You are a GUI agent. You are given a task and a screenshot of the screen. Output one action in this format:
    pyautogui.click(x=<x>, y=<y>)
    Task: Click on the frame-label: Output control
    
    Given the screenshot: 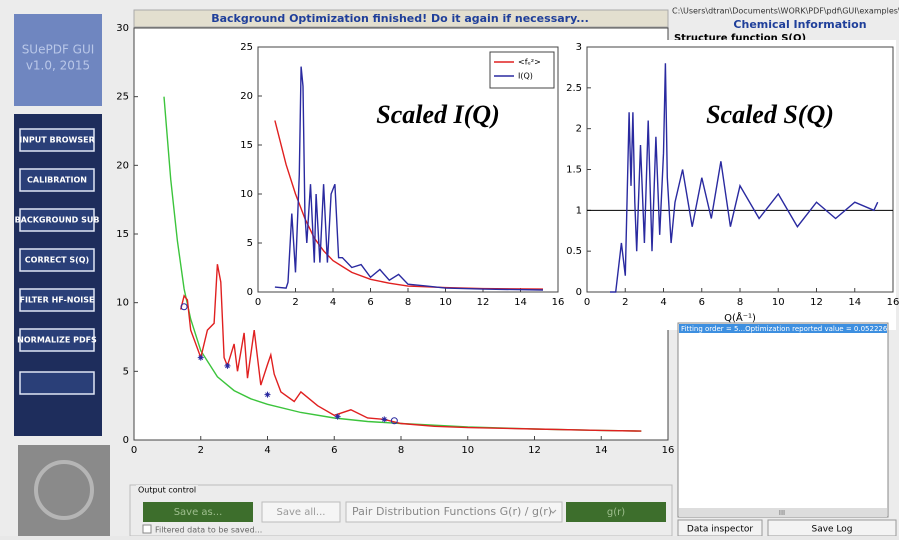 What is the action you would take?
    pyautogui.click(x=167, y=490)
    